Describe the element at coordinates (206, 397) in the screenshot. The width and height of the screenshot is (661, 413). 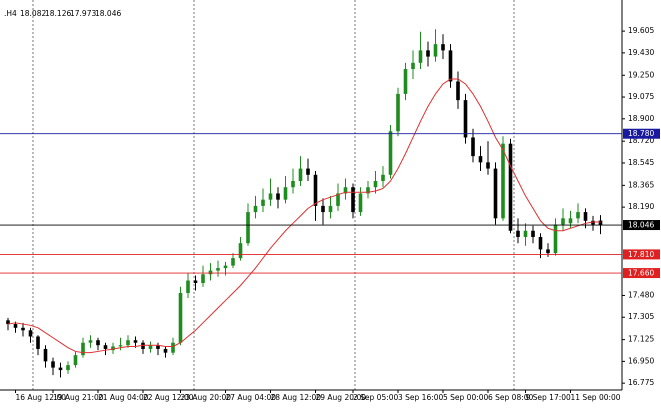
I see `x-tick-label: 23 Aug 20:00` at that location.